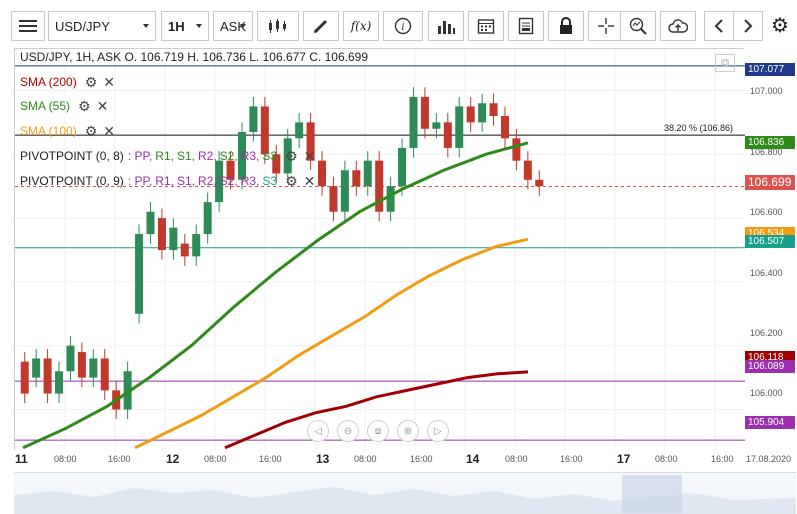 Image resolution: width=797 pixels, height=514 pixels. Describe the element at coordinates (21, 459) in the screenshot. I see `time-label: 11` at that location.